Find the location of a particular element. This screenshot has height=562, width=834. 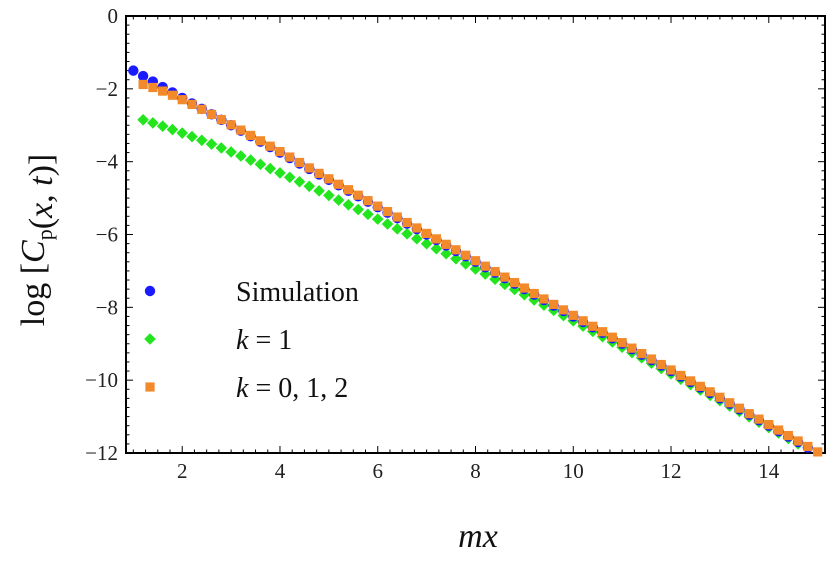

legend-label: Simulation is located at coordinates (297, 292).